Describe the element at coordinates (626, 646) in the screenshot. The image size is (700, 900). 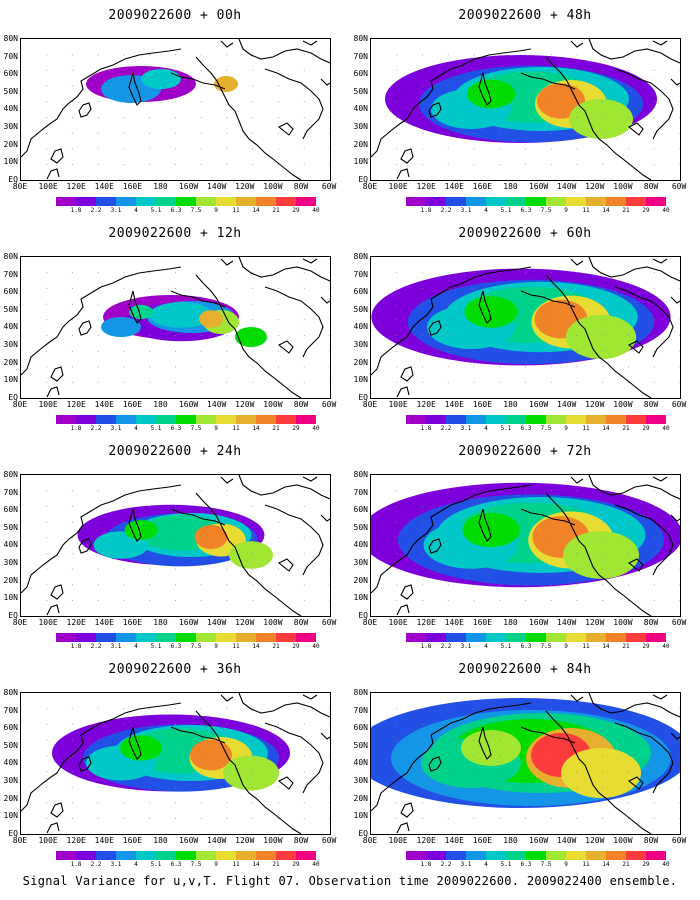
I see `colorbar-label: 21` at that location.